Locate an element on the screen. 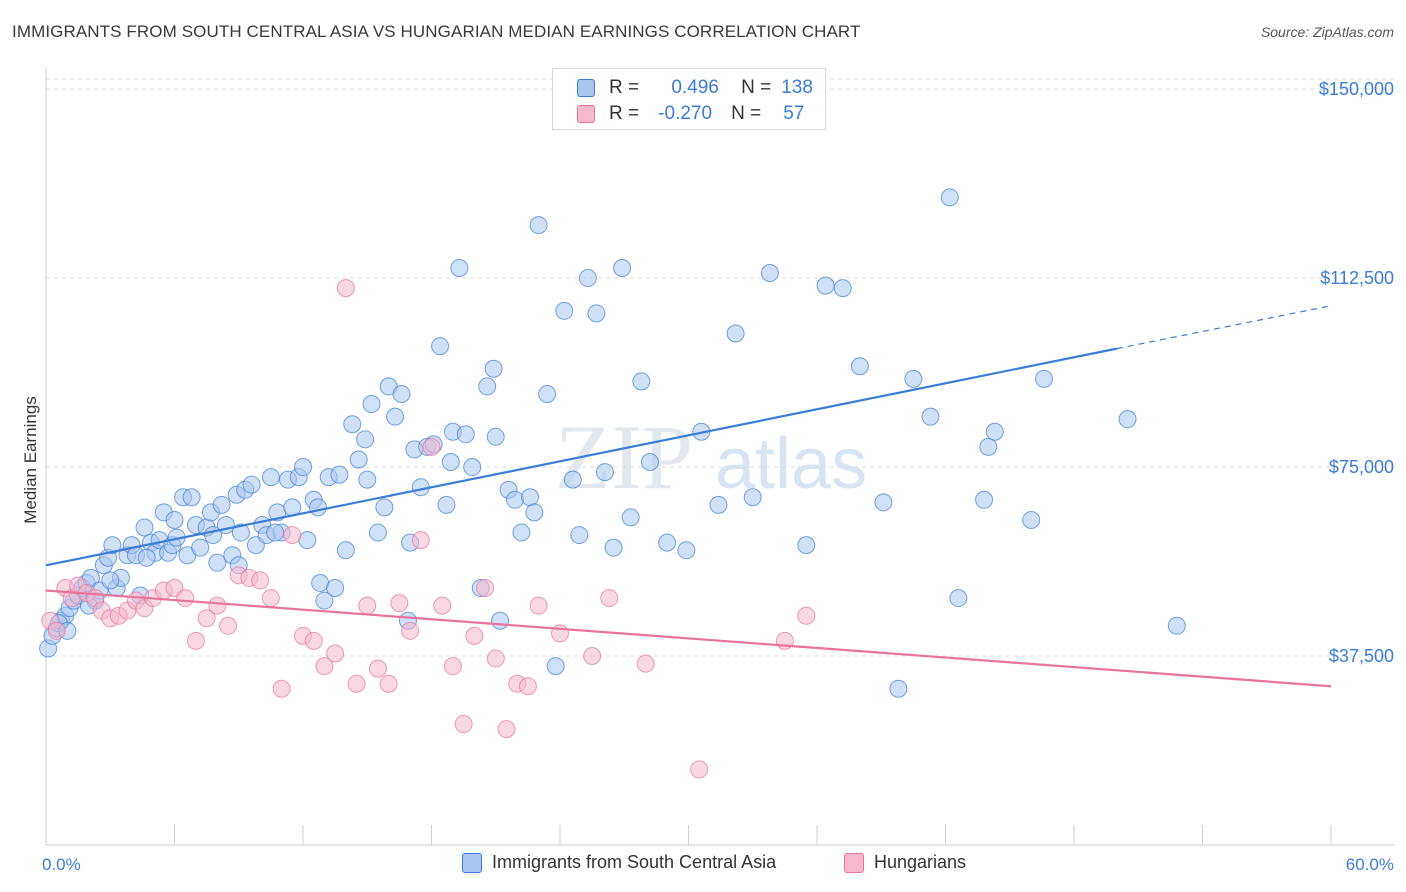 The height and width of the screenshot is (892, 1406). legend-row-blue: R = 0.496 N = 138 is located at coordinates (695, 88).